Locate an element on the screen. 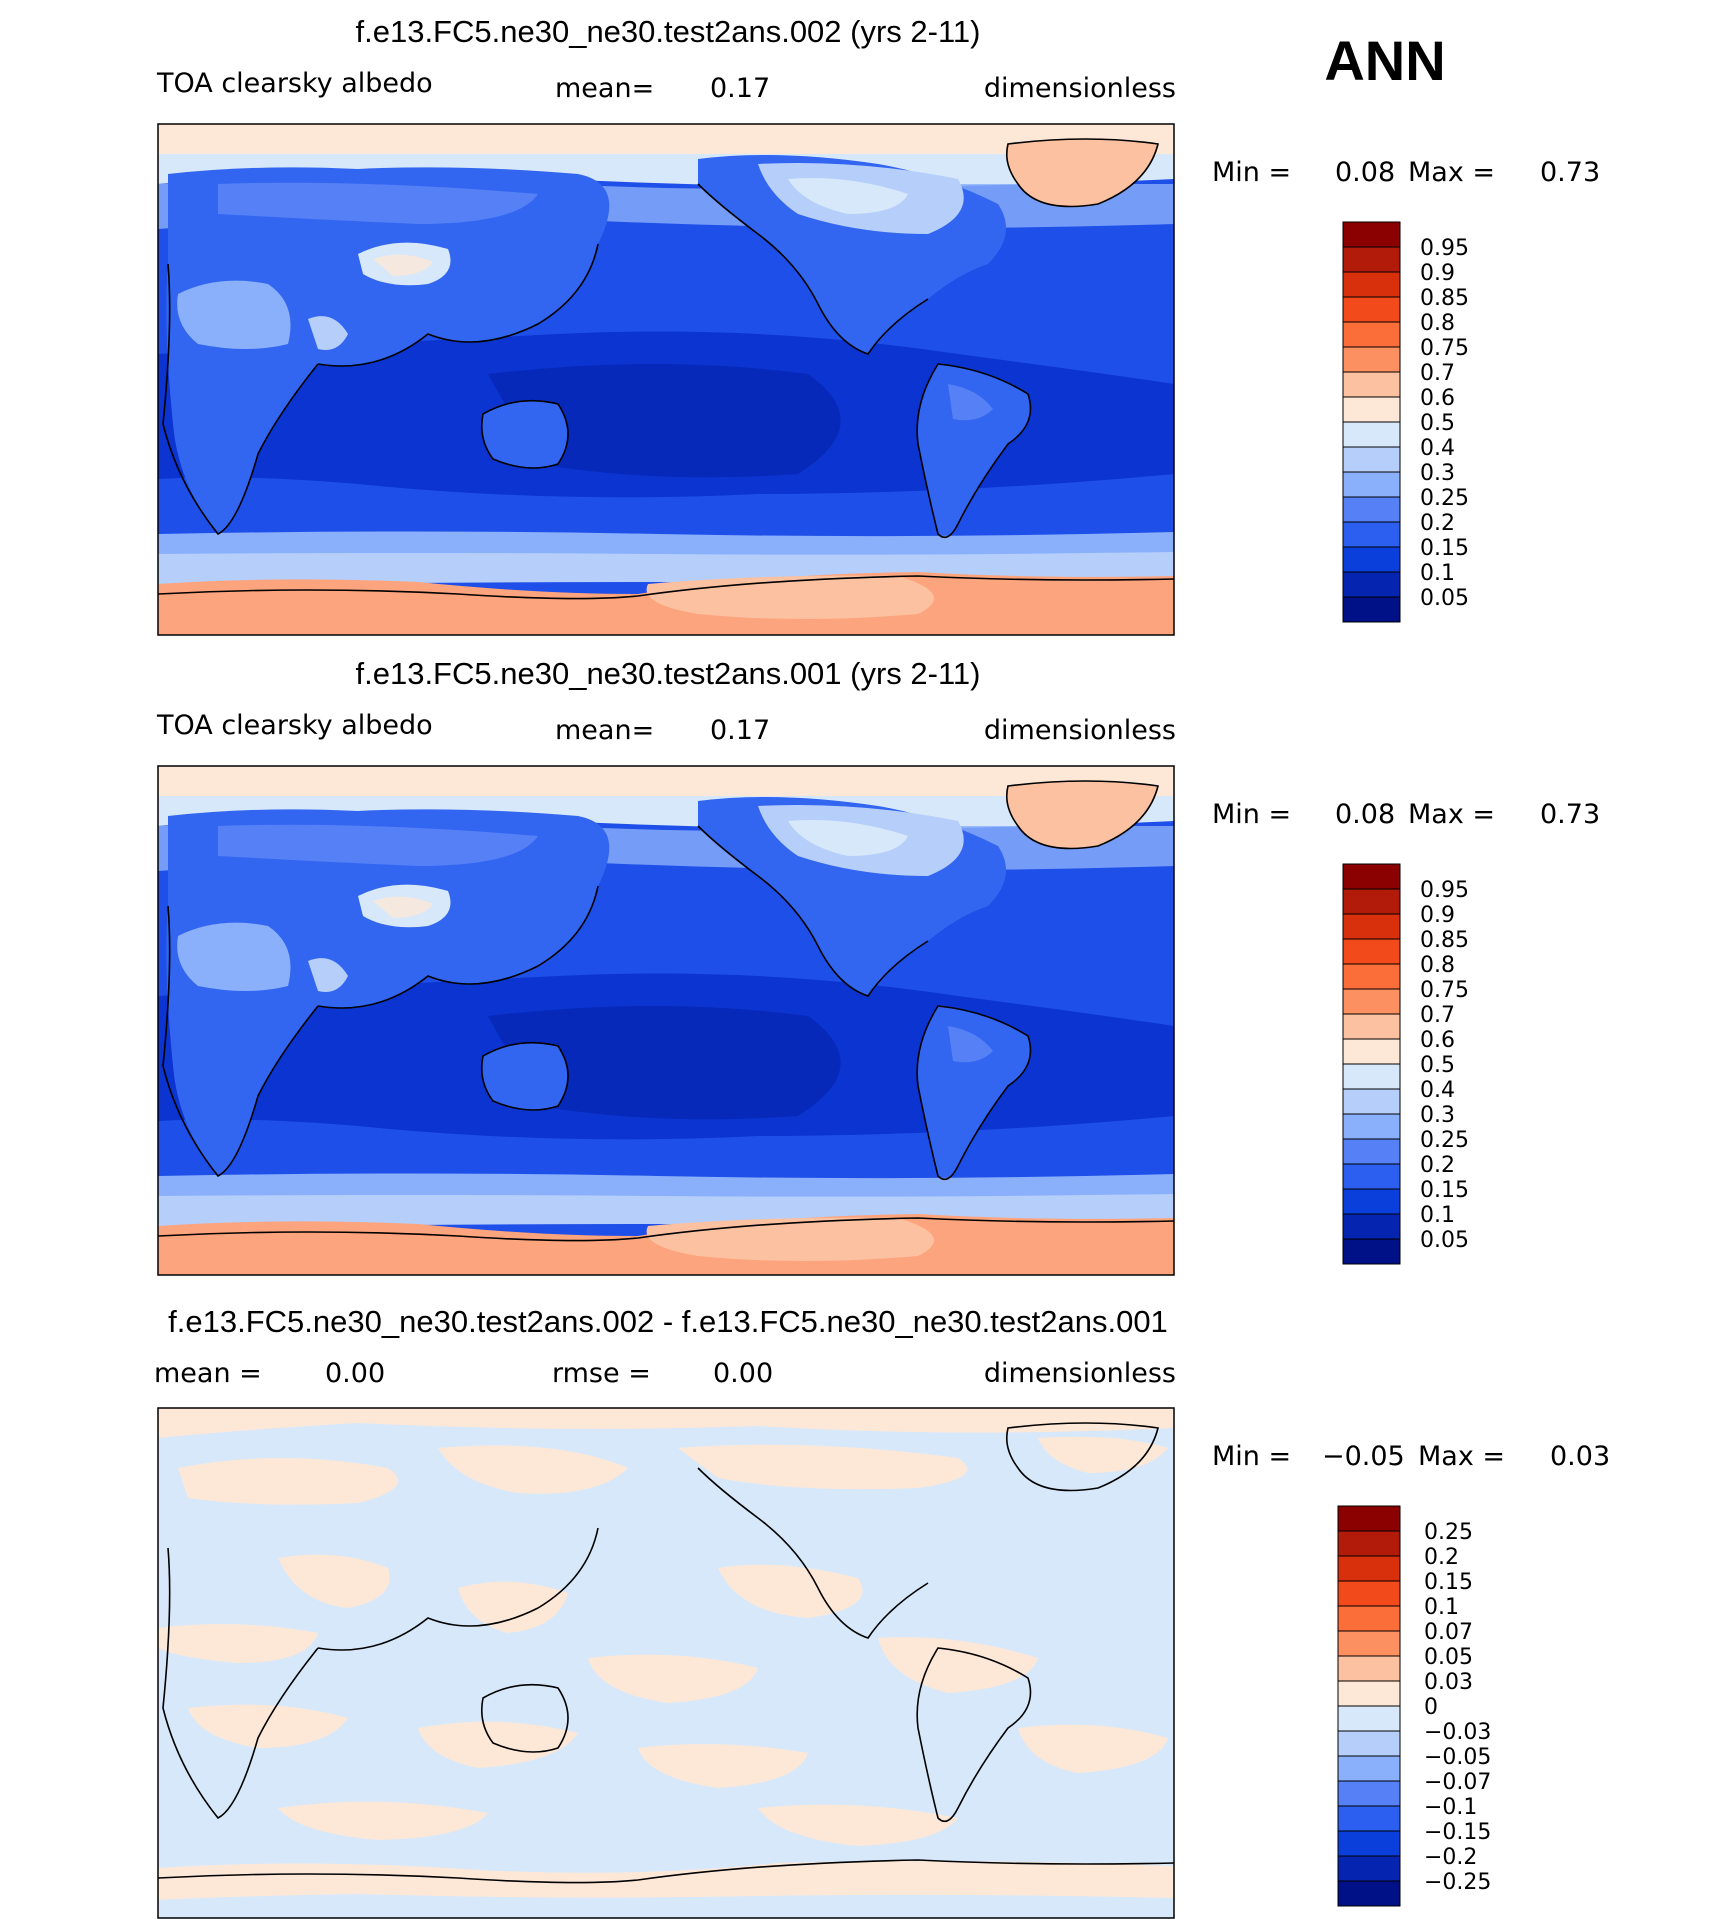  season-label: ANN is located at coordinates (1384, 60).